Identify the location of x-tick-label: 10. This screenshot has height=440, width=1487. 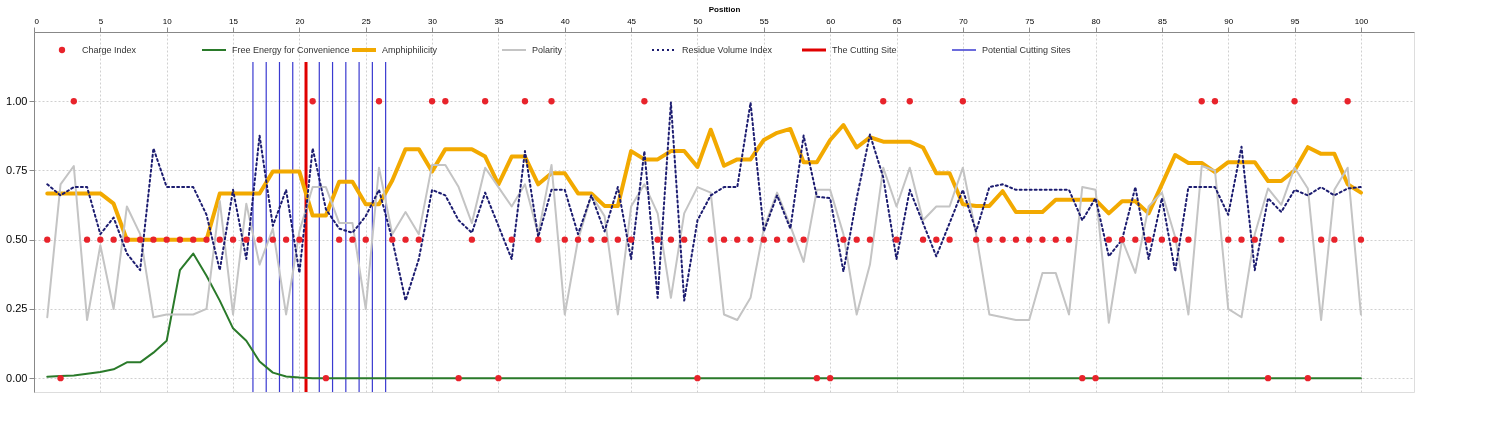
(167, 21).